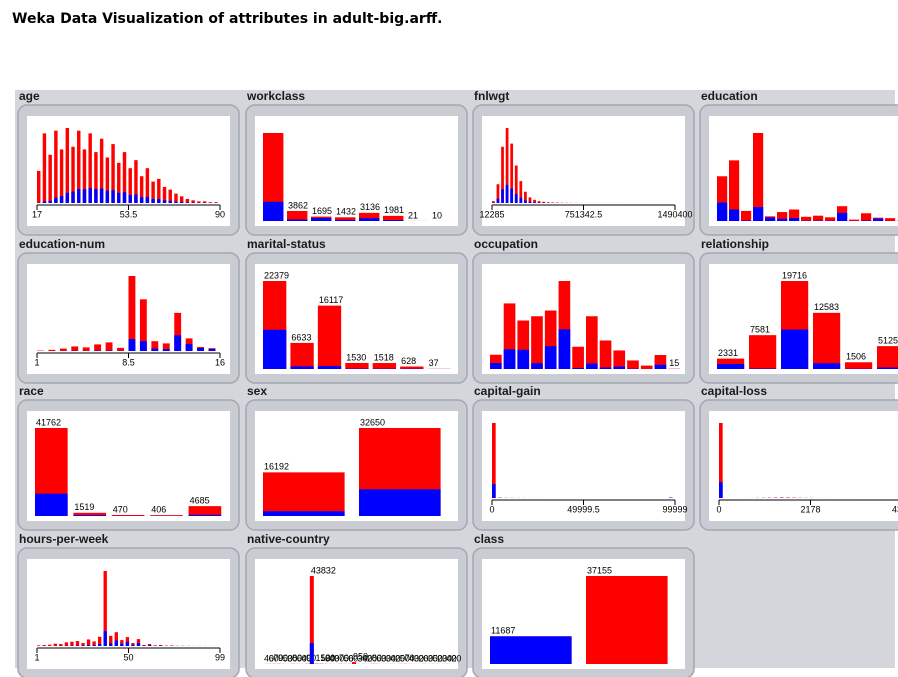  What do you see at coordinates (346, 212) in the screenshot?
I see `value-label: 1432` at bounding box center [346, 212].